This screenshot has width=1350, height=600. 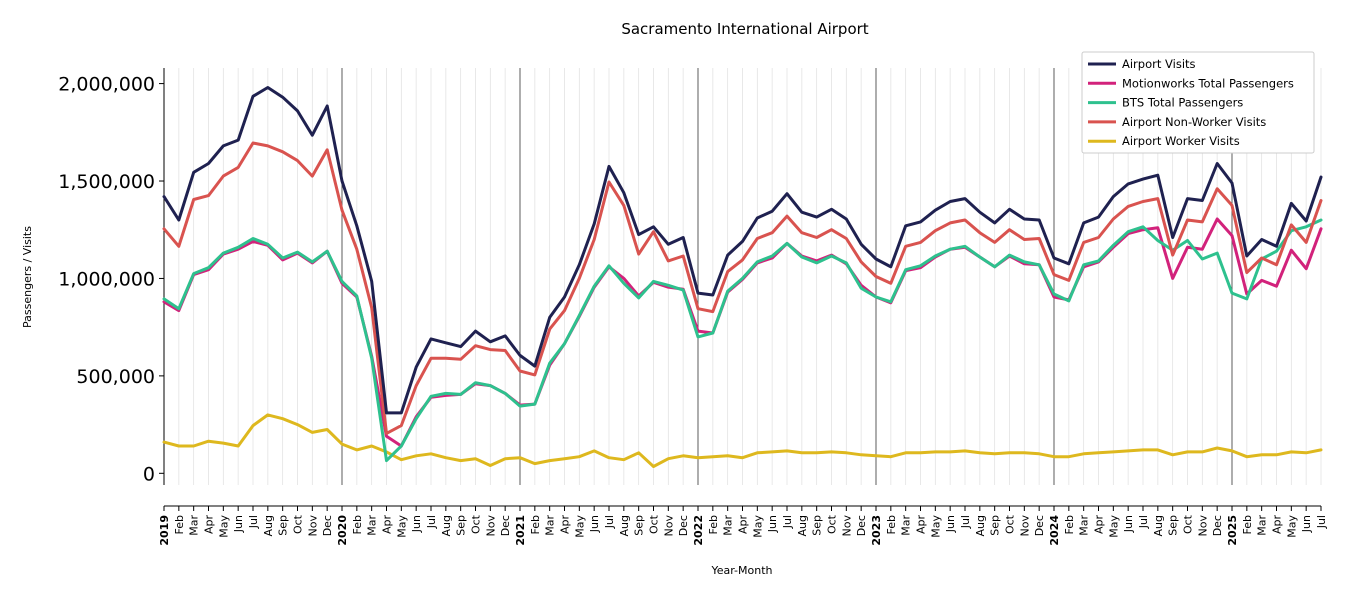 I want to click on x-year-label: 2021, so click(x=520, y=530).